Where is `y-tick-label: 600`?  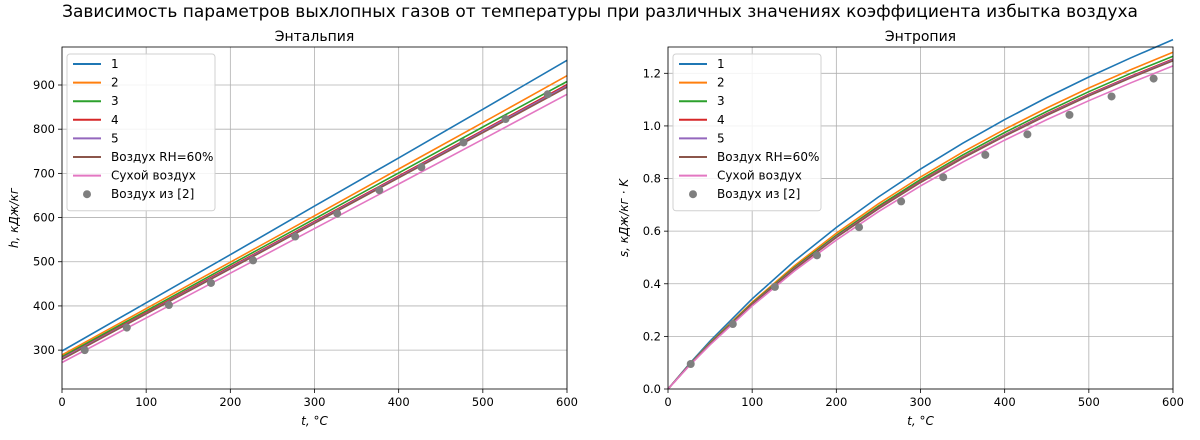
y-tick-label: 600 is located at coordinates (44, 218).